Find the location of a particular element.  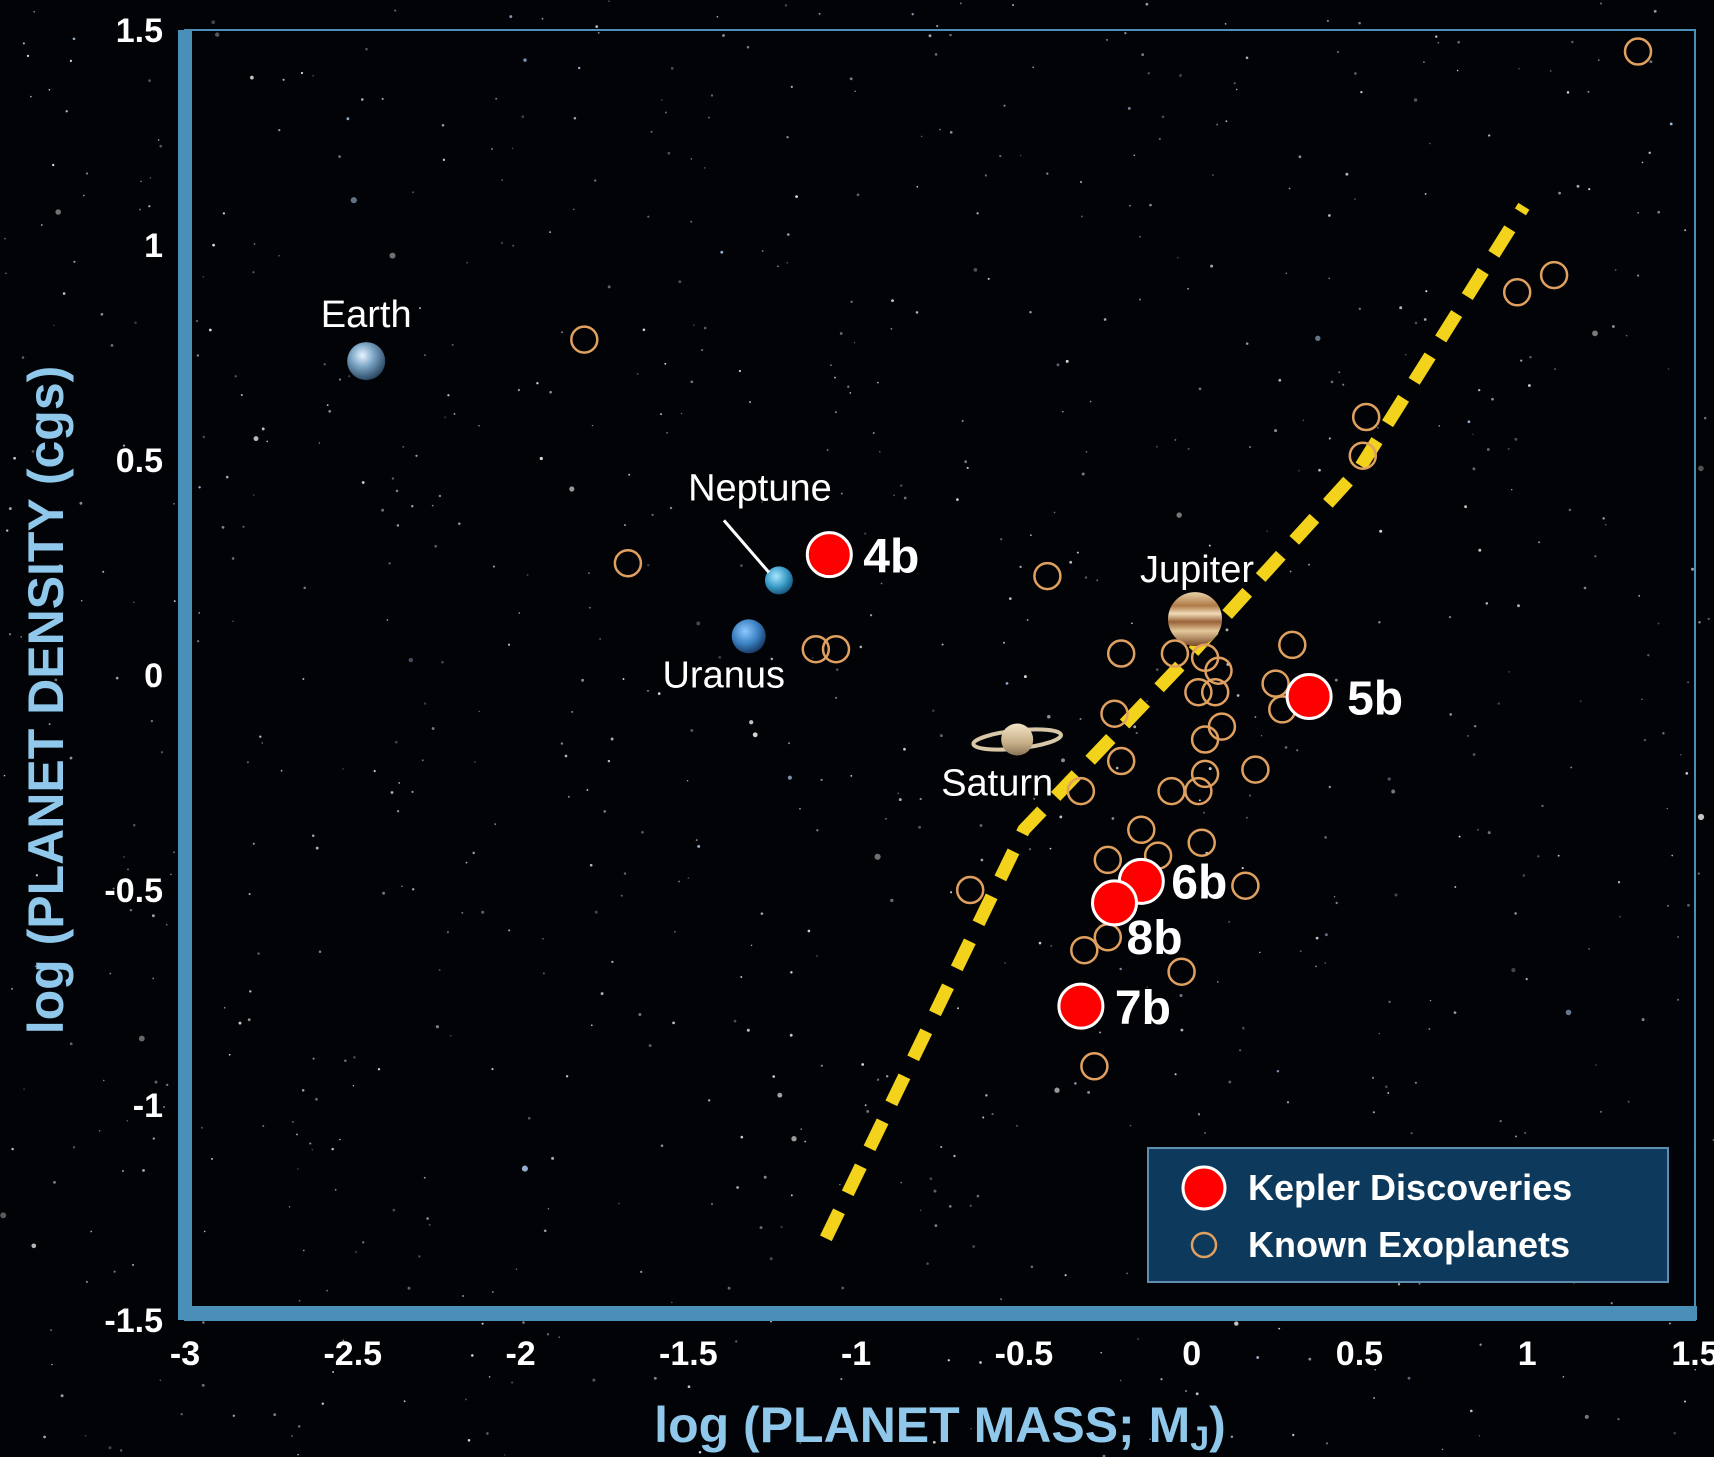

neptune-body is located at coordinates (778, 580).